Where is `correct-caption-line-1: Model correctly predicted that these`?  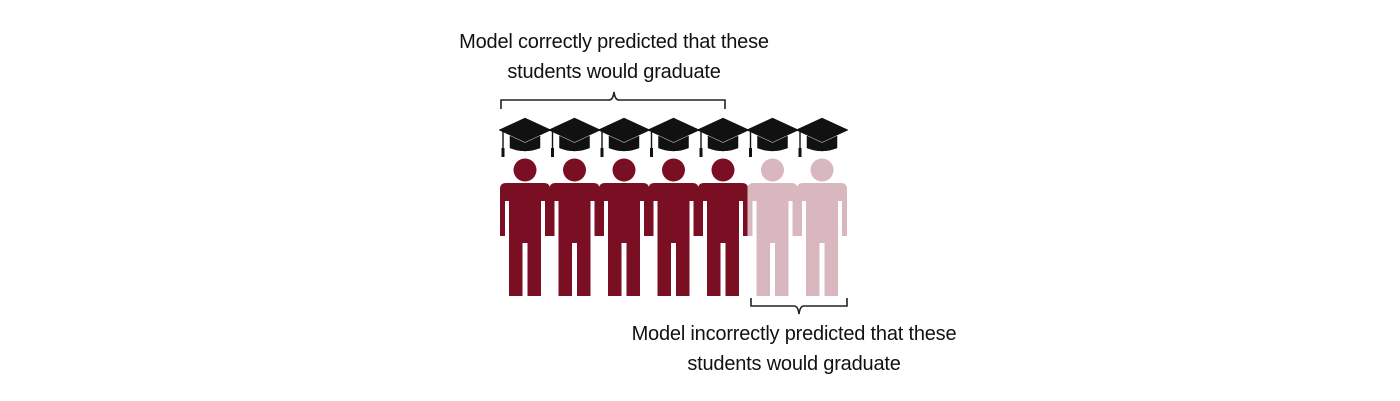 correct-caption-line-1: Model correctly predicted that these is located at coordinates (614, 42).